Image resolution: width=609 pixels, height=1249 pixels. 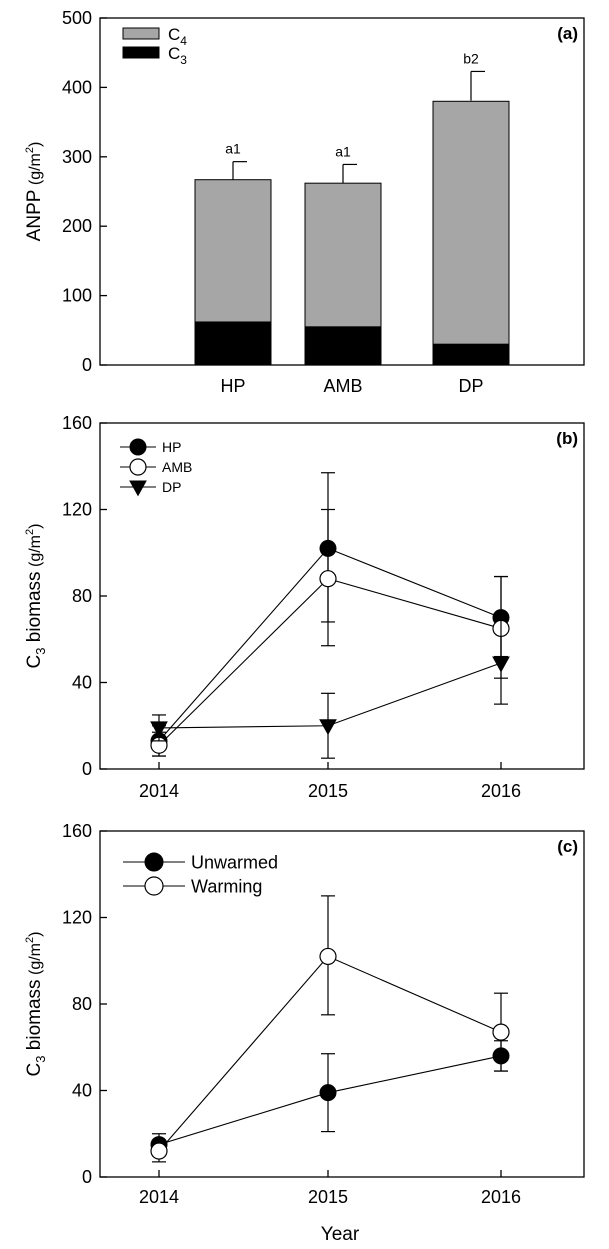 What do you see at coordinates (183, 41) in the screenshot?
I see `legend-label-subscript: 4` at bounding box center [183, 41].